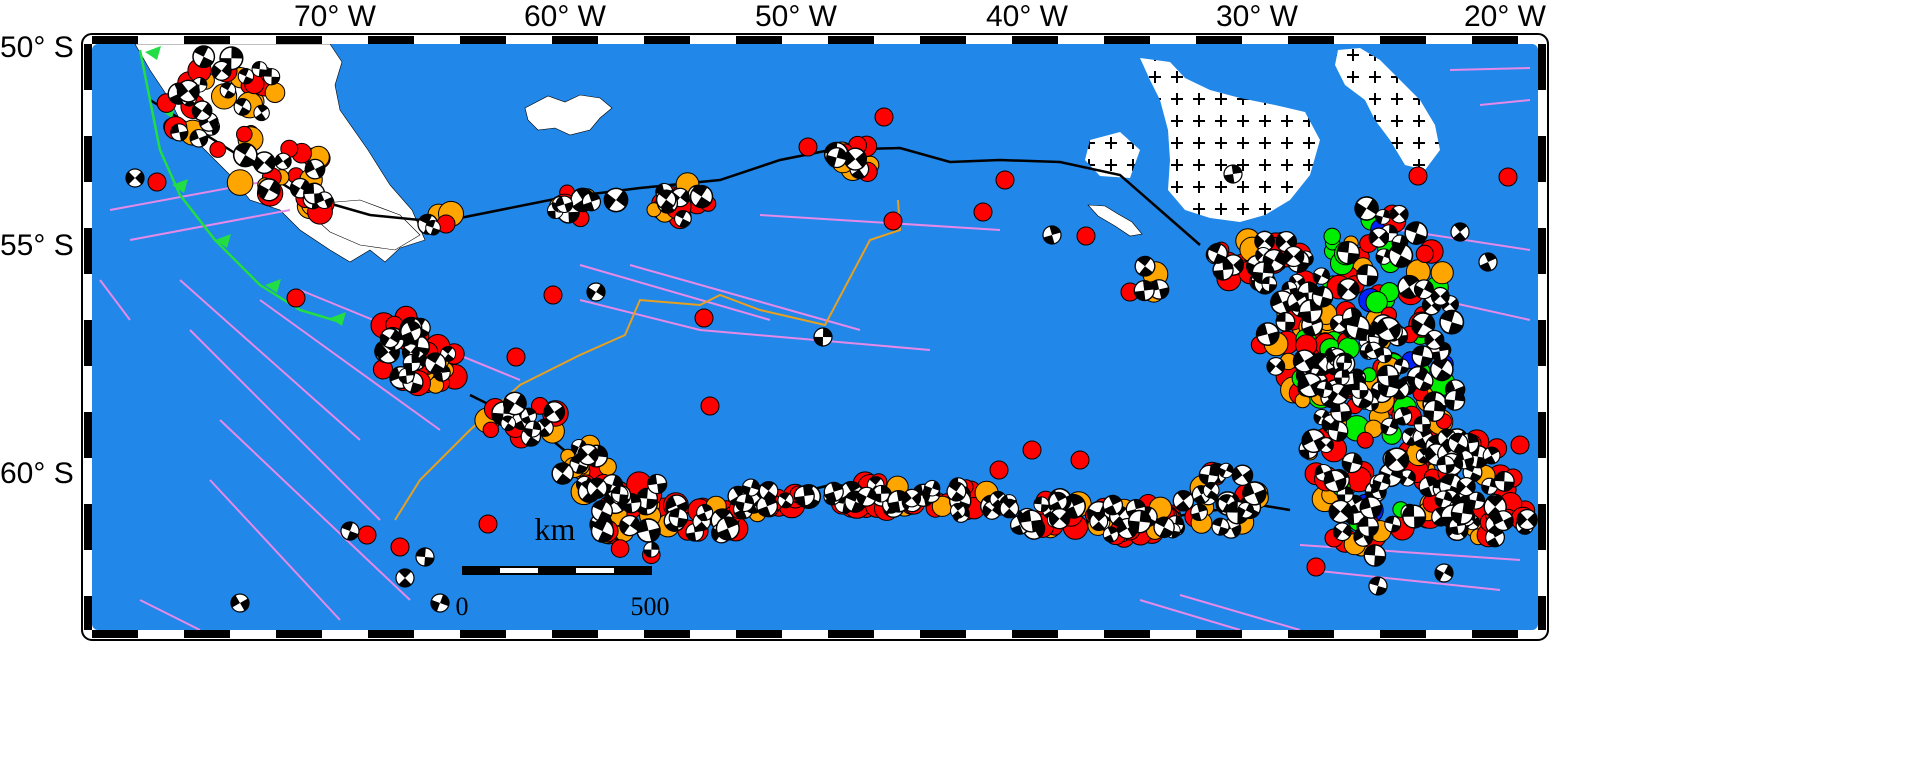 The image size is (1931, 784). I want to click on scale-bar-max: 500, so click(650, 606).